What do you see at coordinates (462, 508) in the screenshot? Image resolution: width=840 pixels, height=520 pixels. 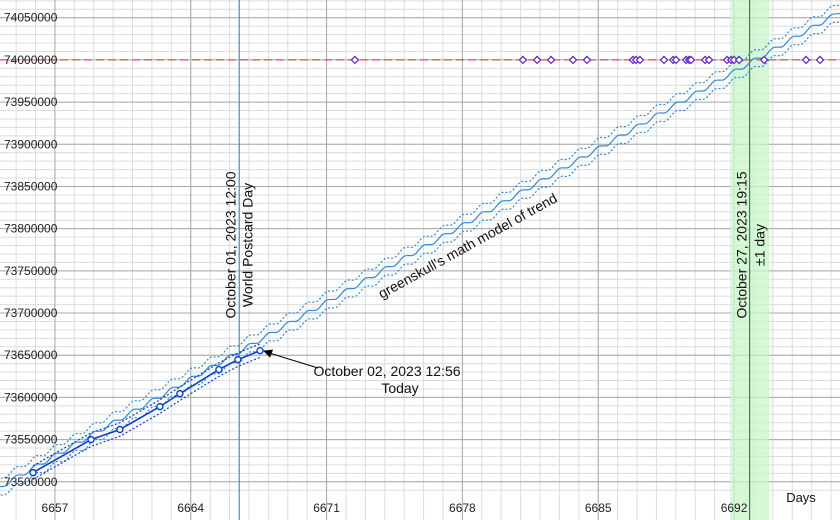 I see `x-tick-label: 6678` at bounding box center [462, 508].